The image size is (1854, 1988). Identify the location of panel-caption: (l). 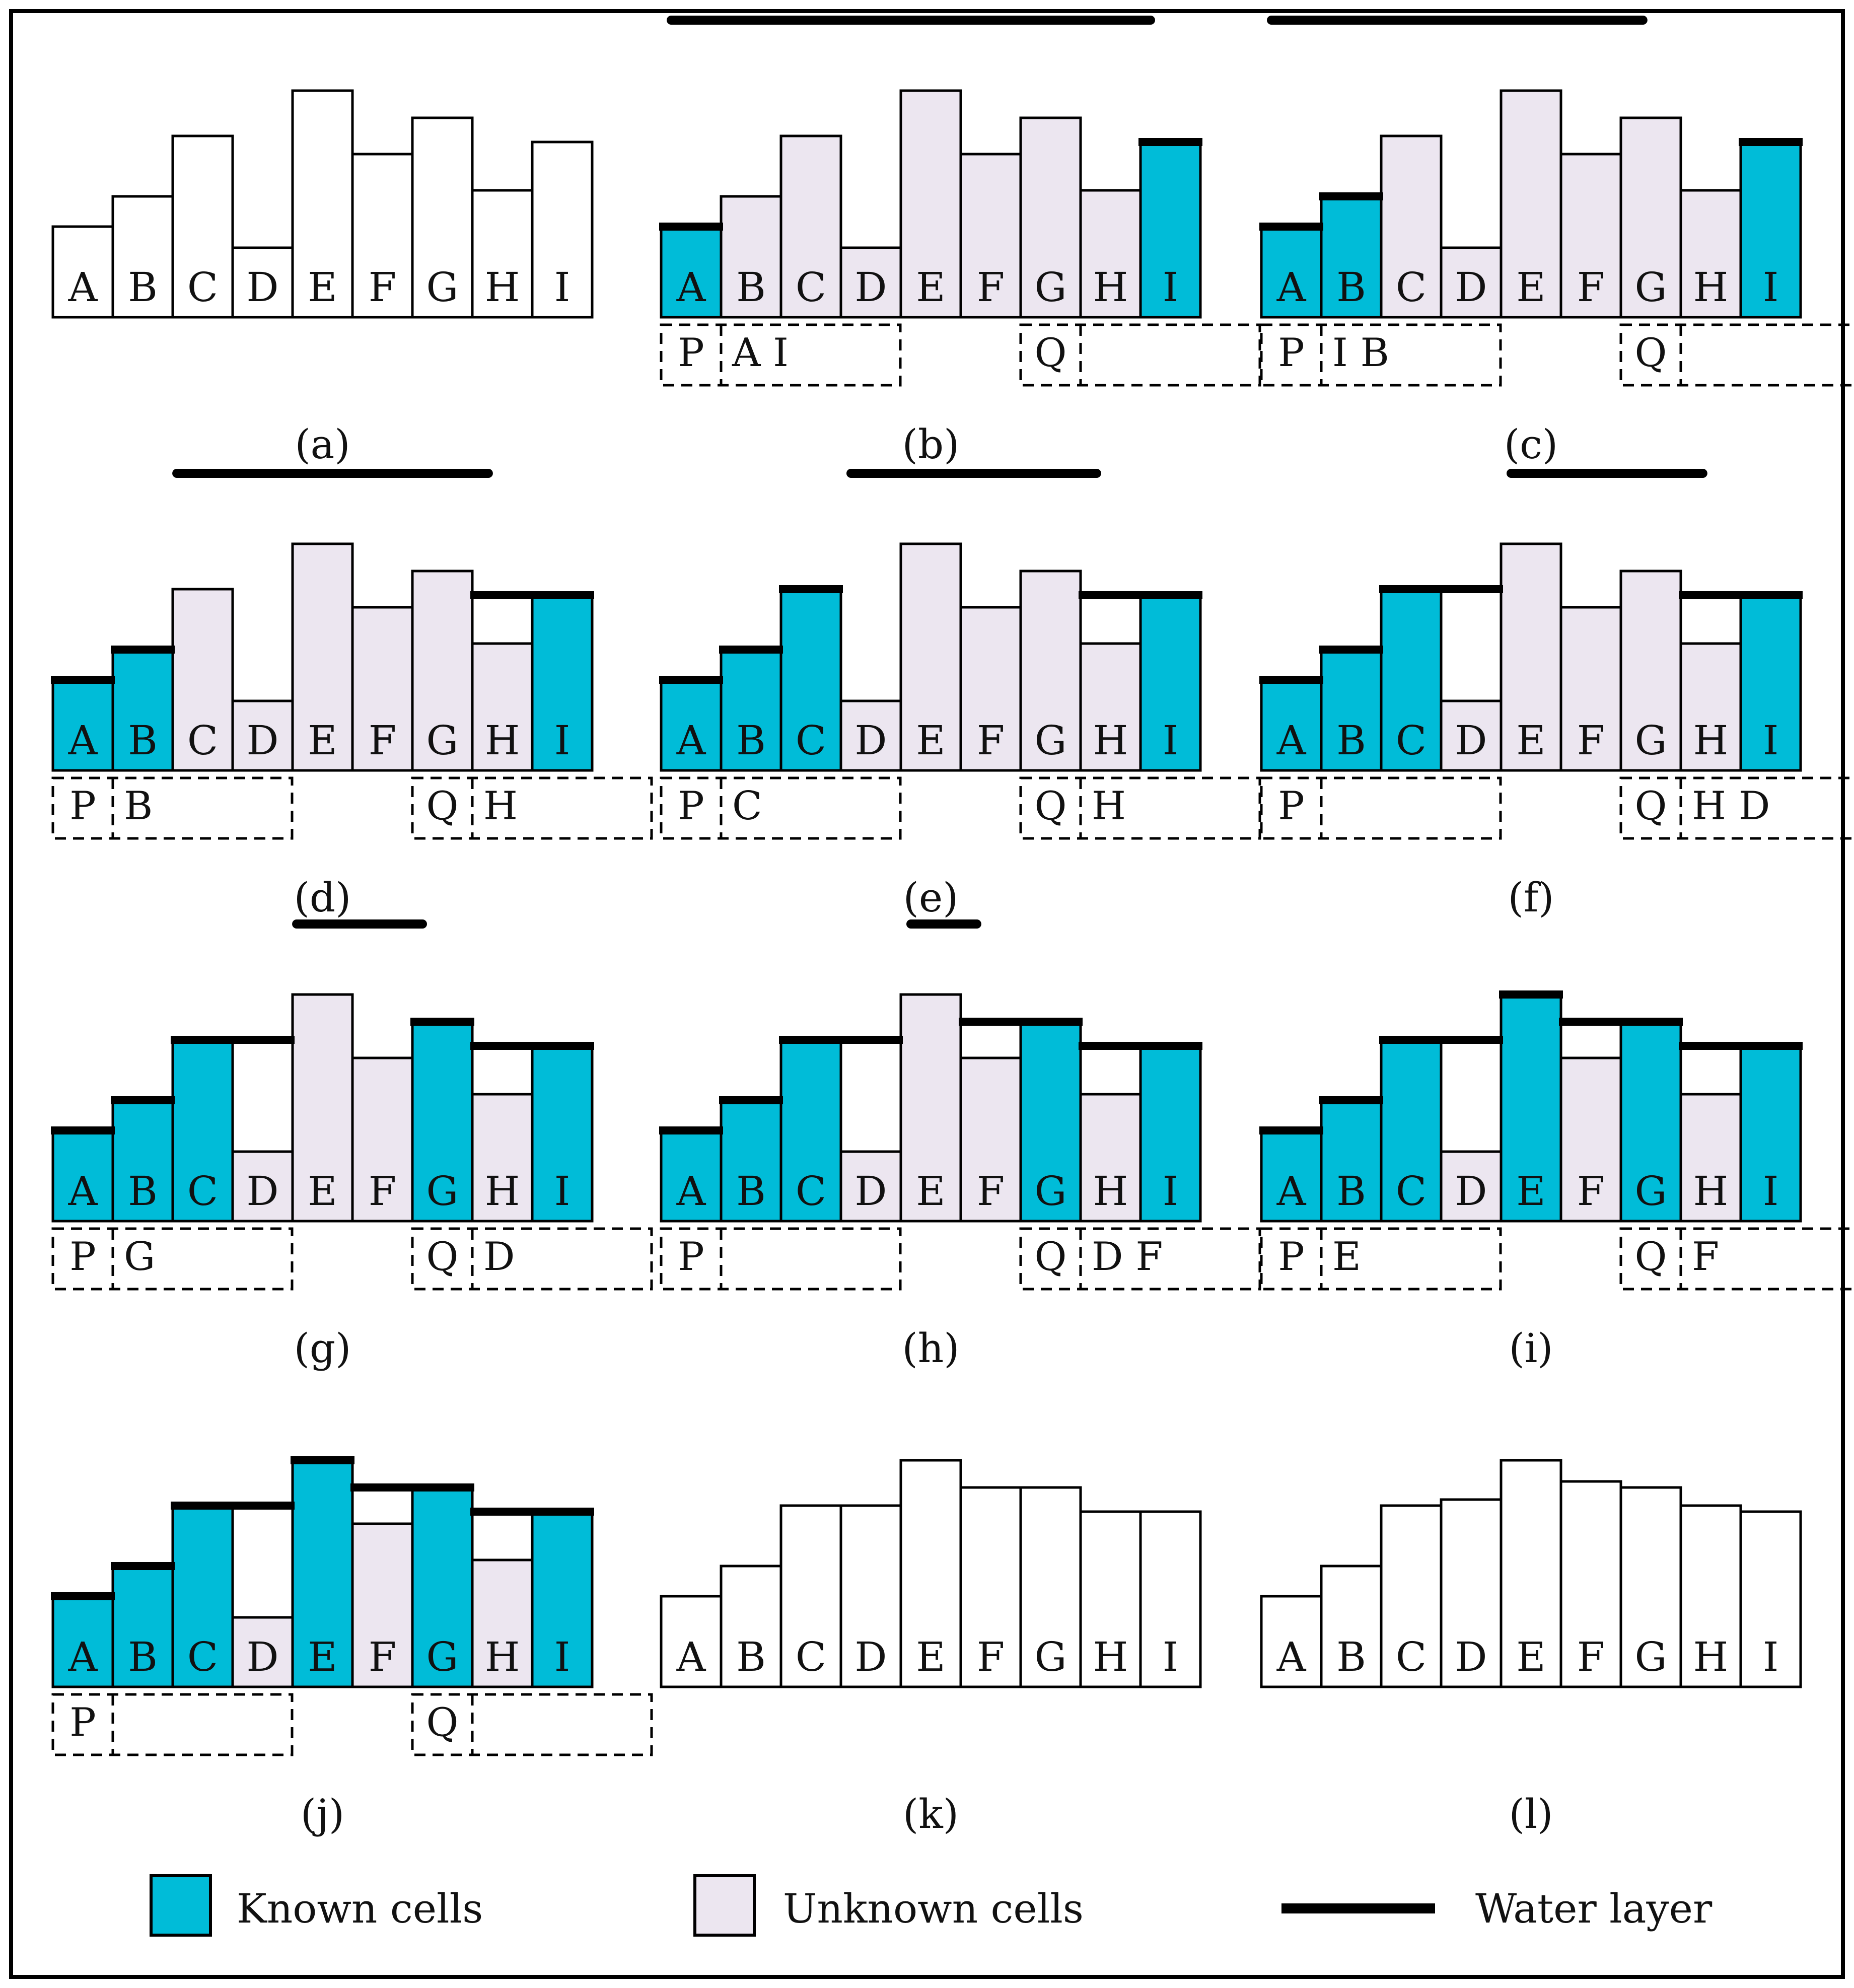
(1531, 1814).